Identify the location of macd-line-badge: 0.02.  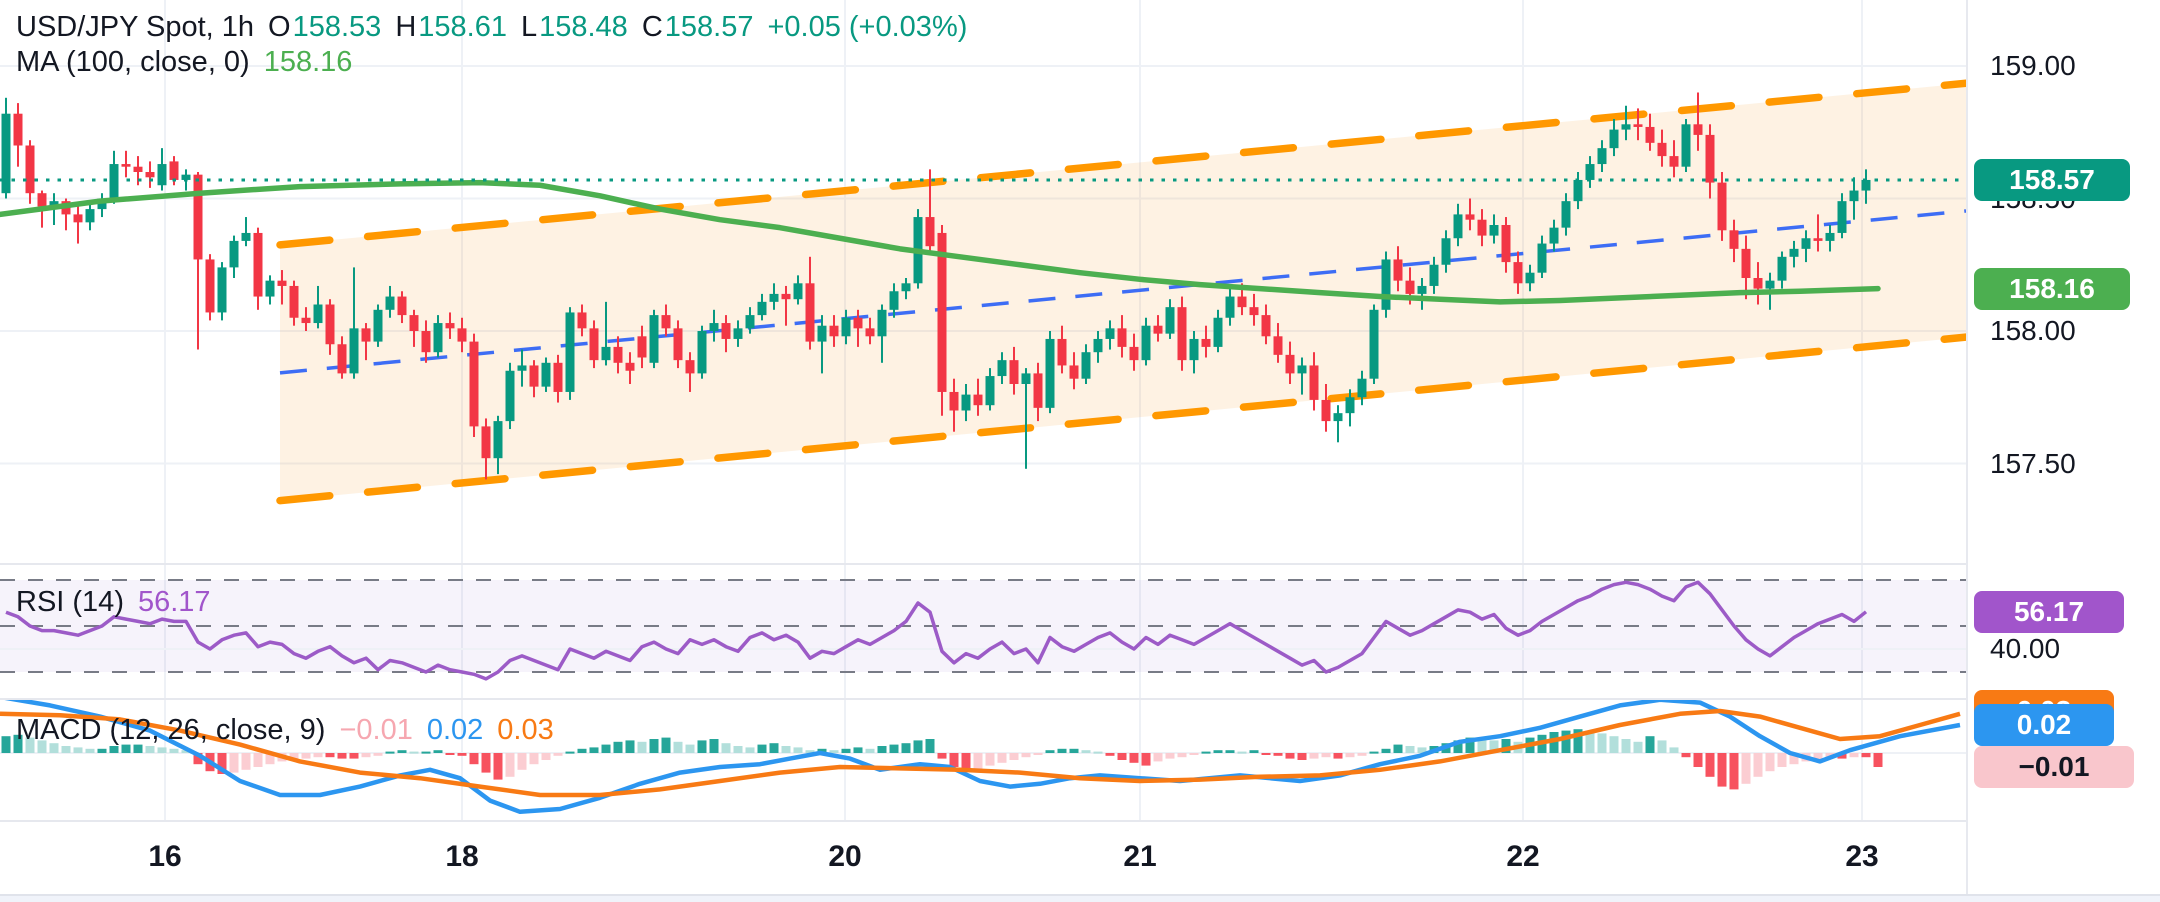
(2044, 725).